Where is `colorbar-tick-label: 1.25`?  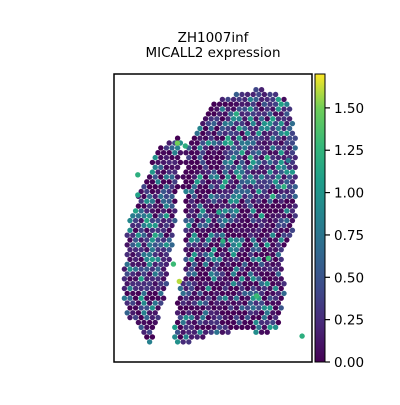 colorbar-tick-label: 1.25 is located at coordinates (349, 151).